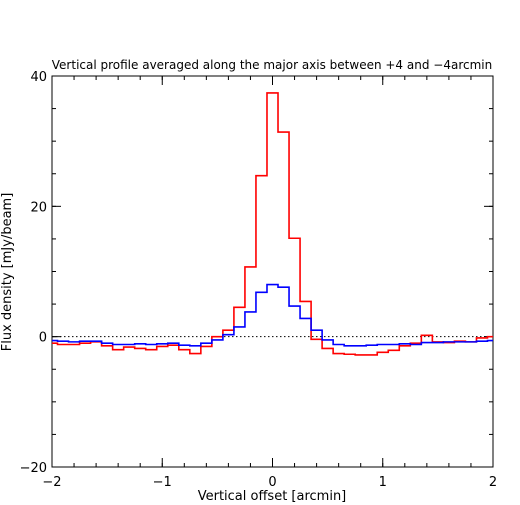 This screenshot has width=520, height=505. What do you see at coordinates (51, 482) in the screenshot?
I see `x-tick-label: −2` at bounding box center [51, 482].